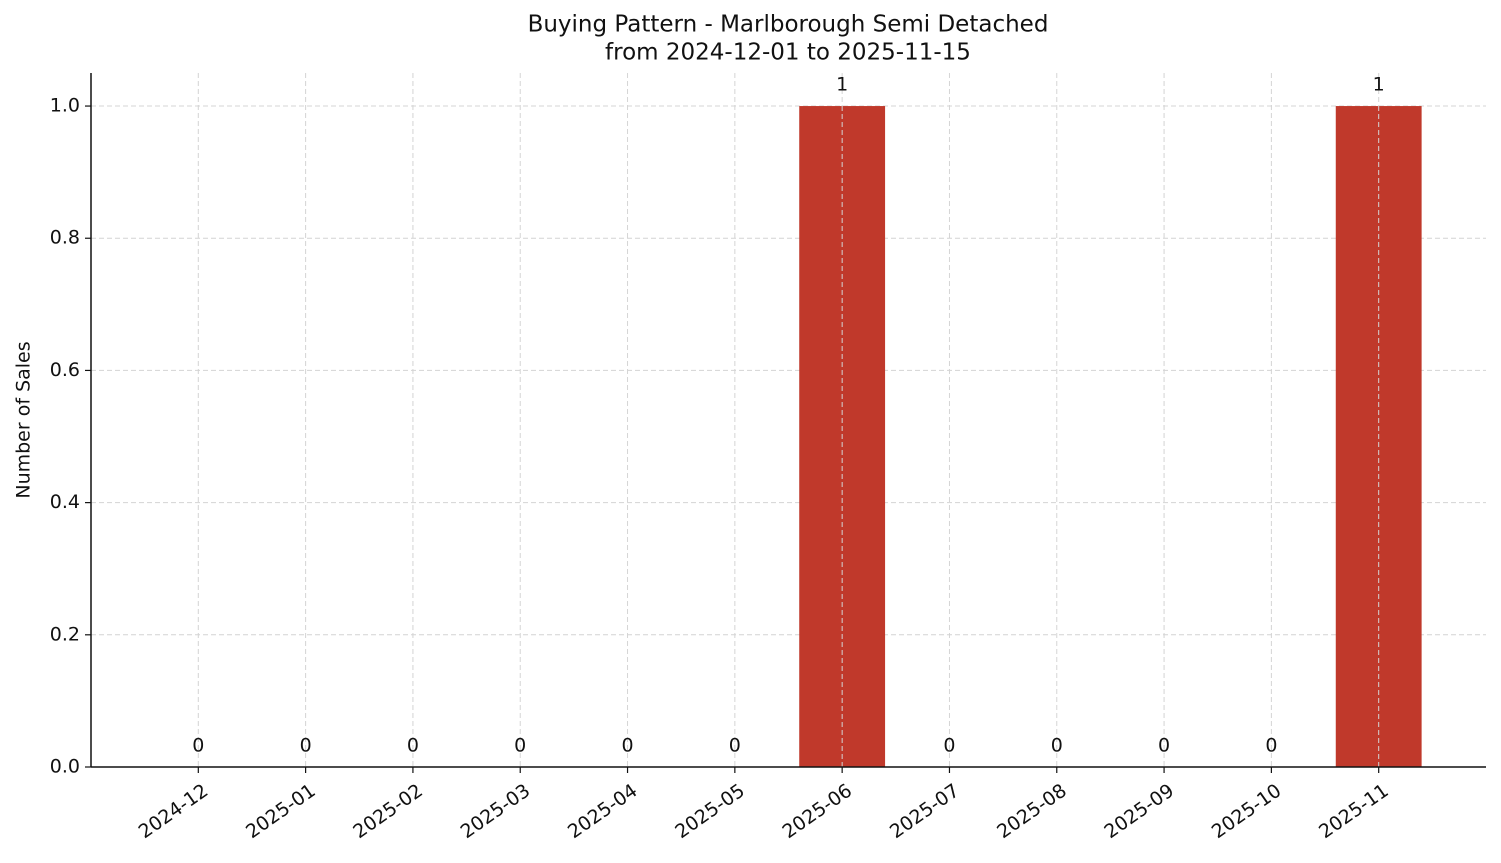 Image resolution: width=1501 pixels, height=863 pixels. Describe the element at coordinates (65, 370) in the screenshot. I see `y-tick-label: 0.6` at that location.